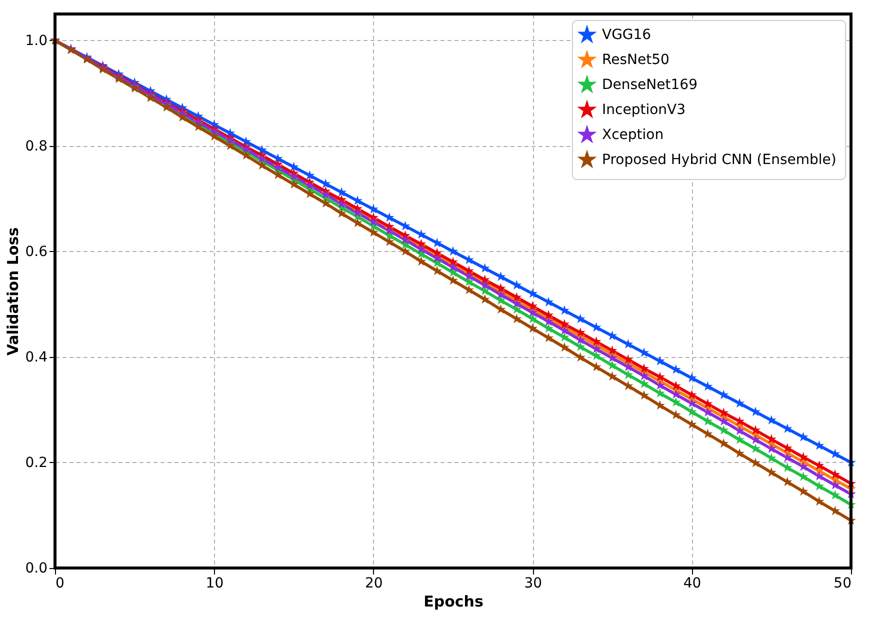 The height and width of the screenshot is (621, 896). Describe the element at coordinates (36, 146) in the screenshot. I see `y-tick-label: 0.8` at that location.